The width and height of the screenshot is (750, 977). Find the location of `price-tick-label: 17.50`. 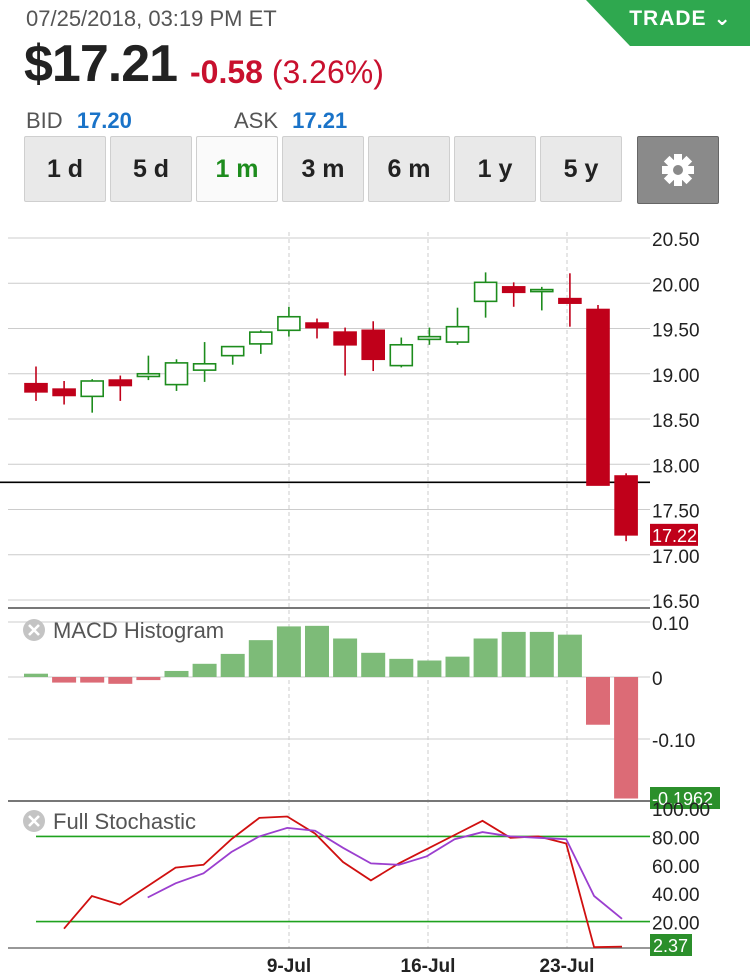

price-tick-label: 17.50 is located at coordinates (676, 512).